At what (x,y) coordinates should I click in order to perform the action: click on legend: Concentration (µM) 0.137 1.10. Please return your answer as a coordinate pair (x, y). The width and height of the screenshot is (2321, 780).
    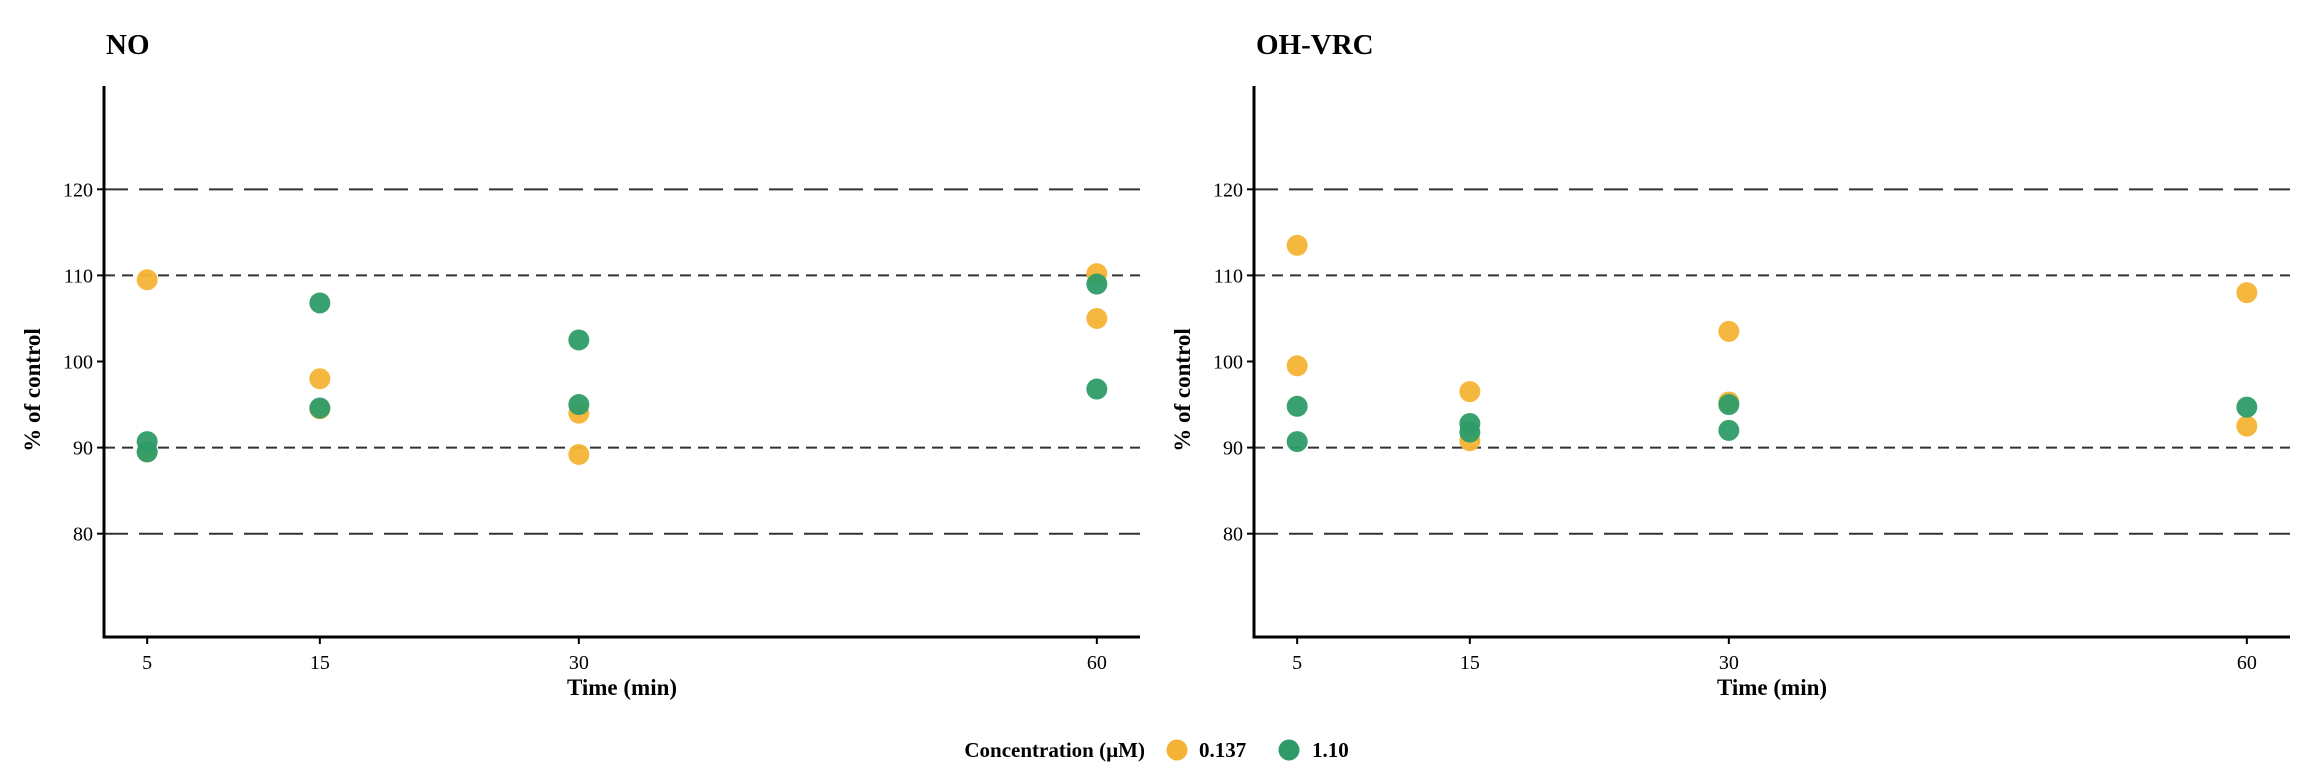
    Looking at the image, I should click on (1156, 750).